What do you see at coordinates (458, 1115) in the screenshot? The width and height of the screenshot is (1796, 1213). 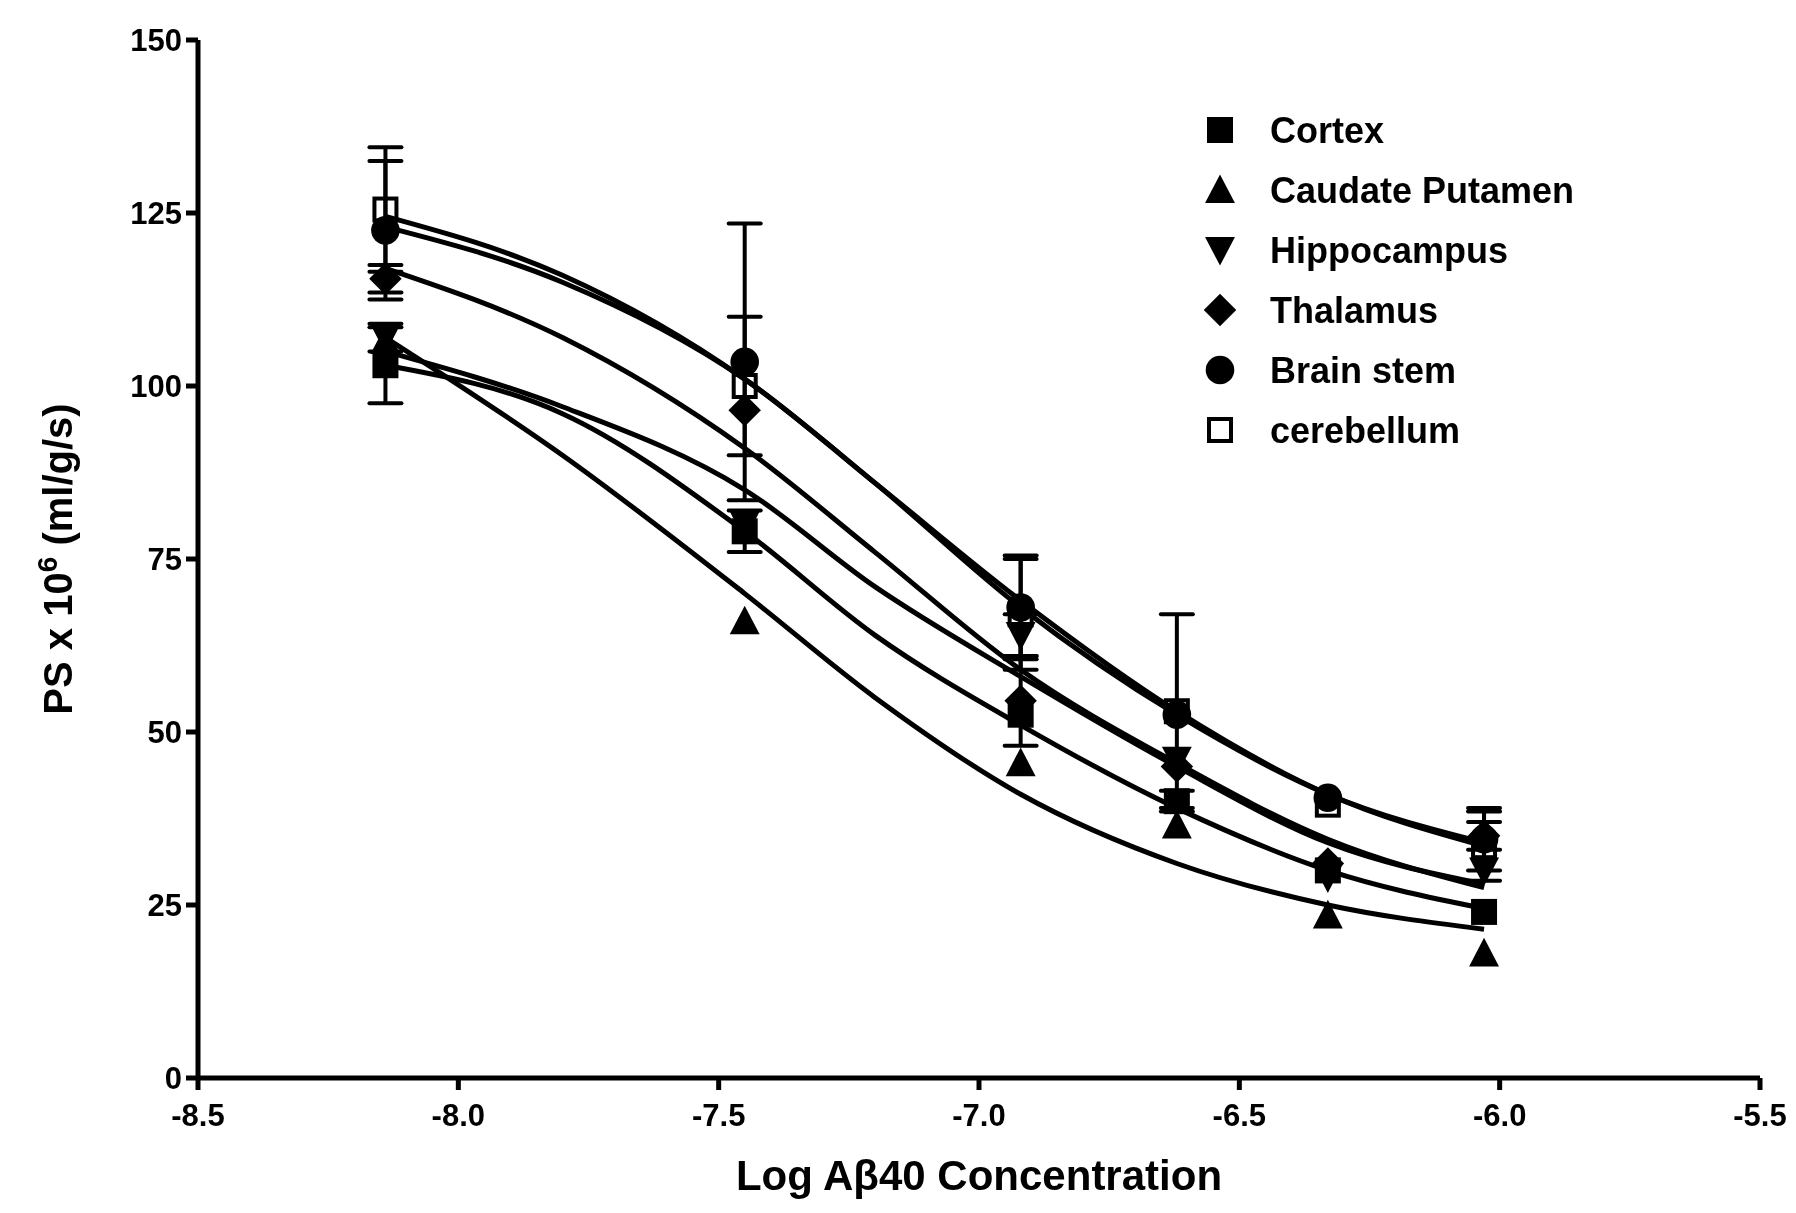 I see `x-tick-label: -8.0` at bounding box center [458, 1115].